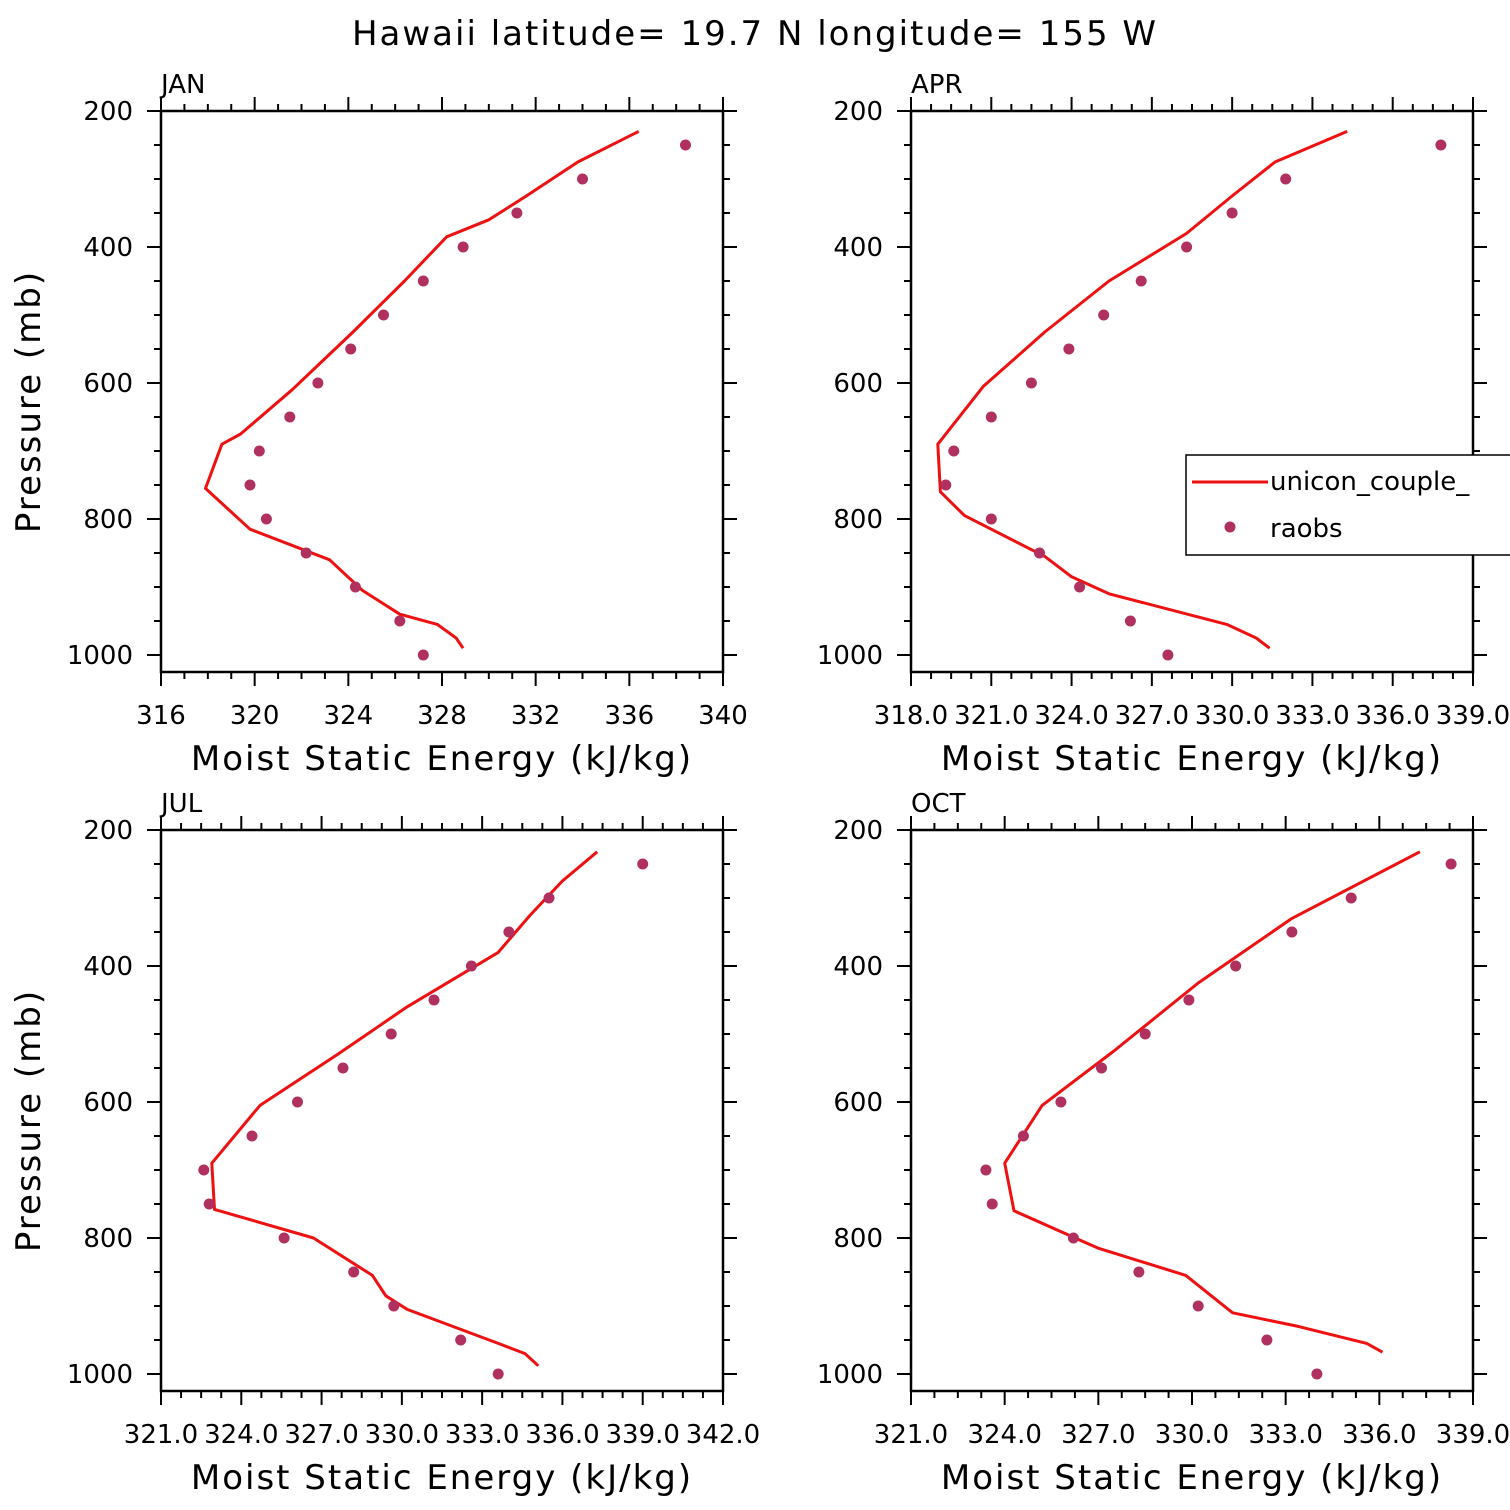 This screenshot has height=1510, width=1510. Describe the element at coordinates (1306, 529) in the screenshot. I see `legend-obs-label: raobs` at that location.